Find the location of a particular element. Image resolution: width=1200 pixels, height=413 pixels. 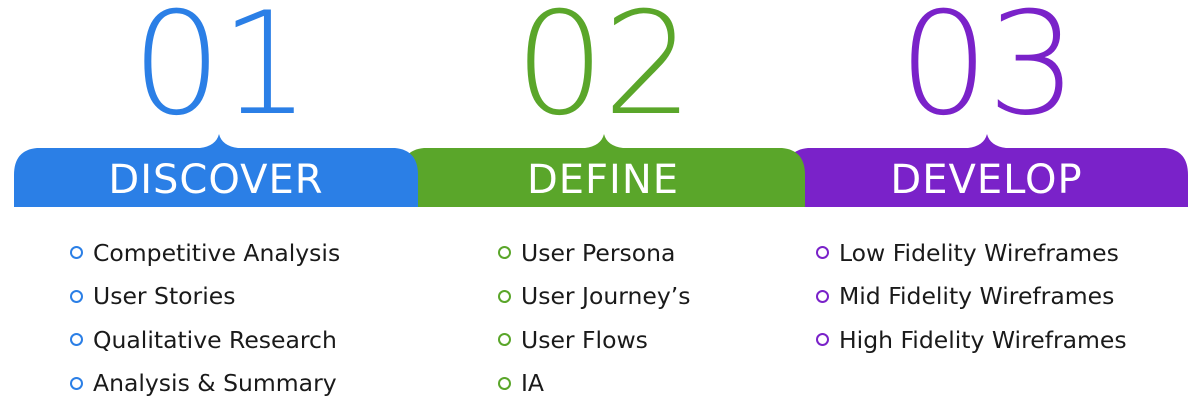

list-item-text: Mid Fidelity Wireframes is located at coordinates (977, 296).